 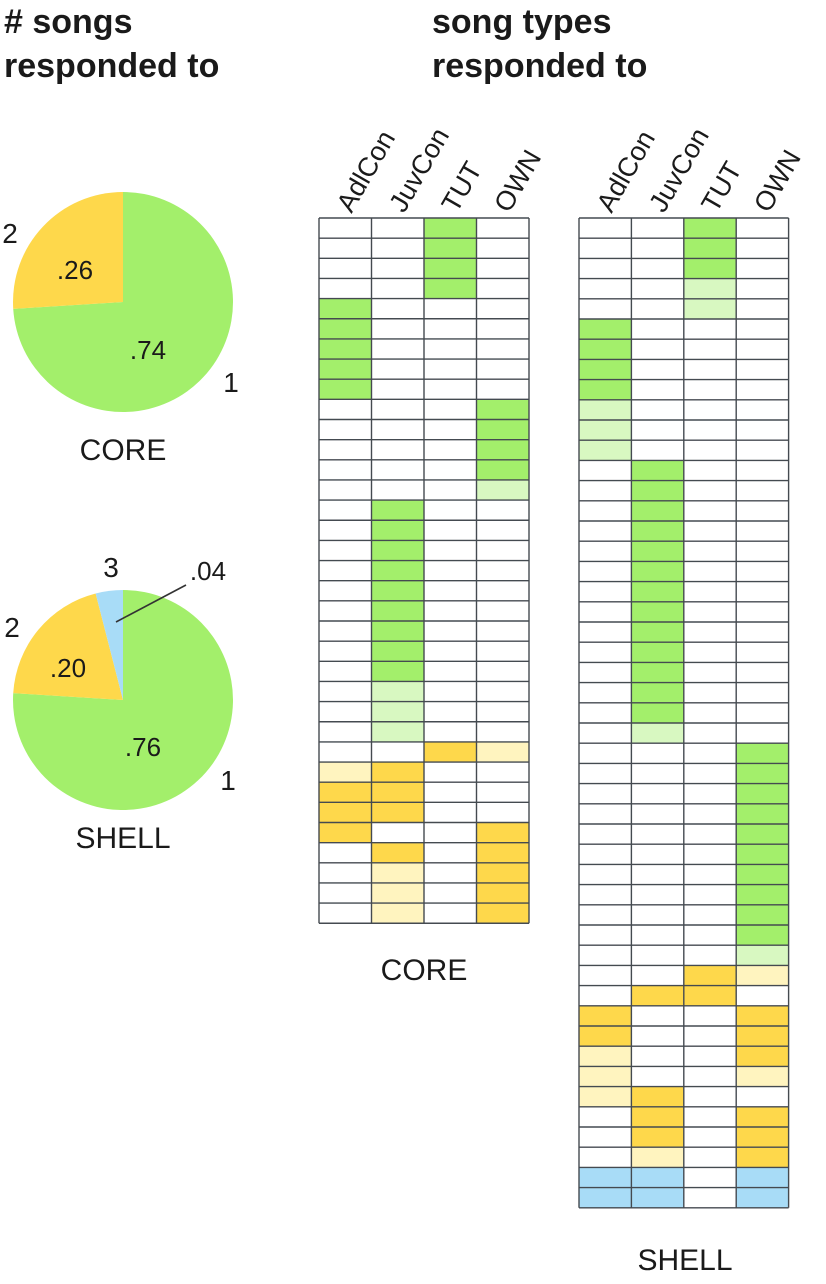 I want to click on heading-song-types-line1: song types, so click(x=522, y=22).